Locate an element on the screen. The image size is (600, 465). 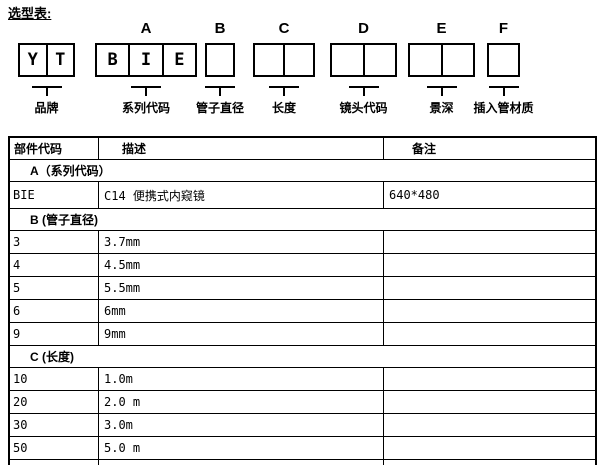
group-letter: B is located at coordinates (220, 28).